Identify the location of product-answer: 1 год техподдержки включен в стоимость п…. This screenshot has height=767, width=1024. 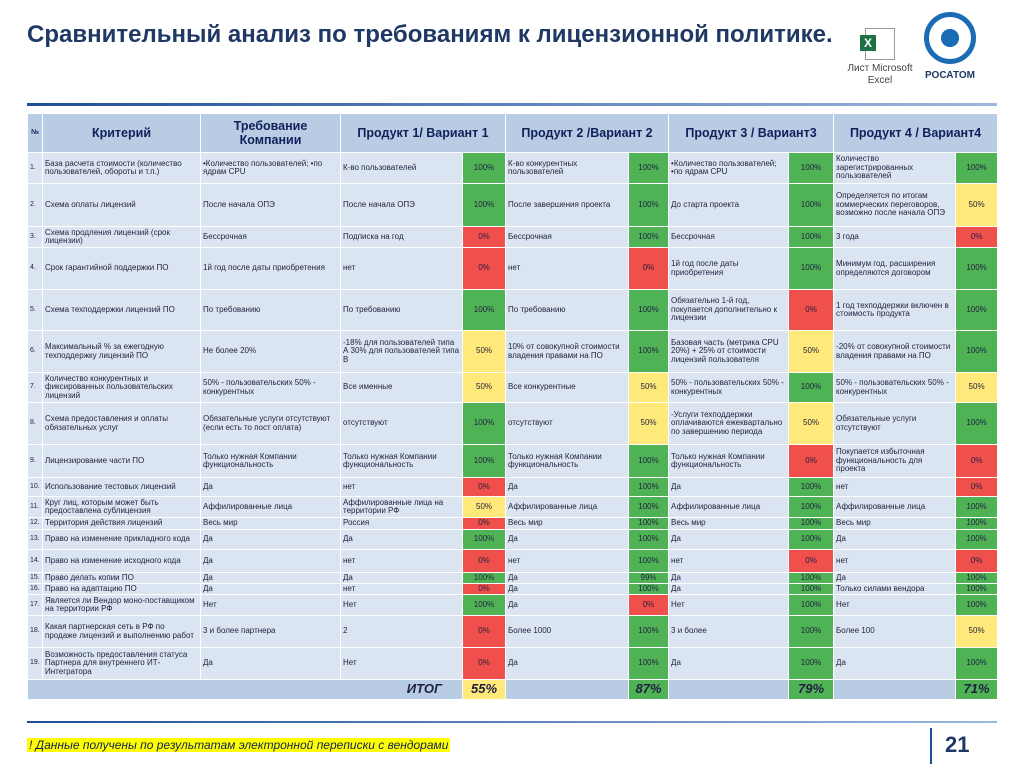
(895, 310).